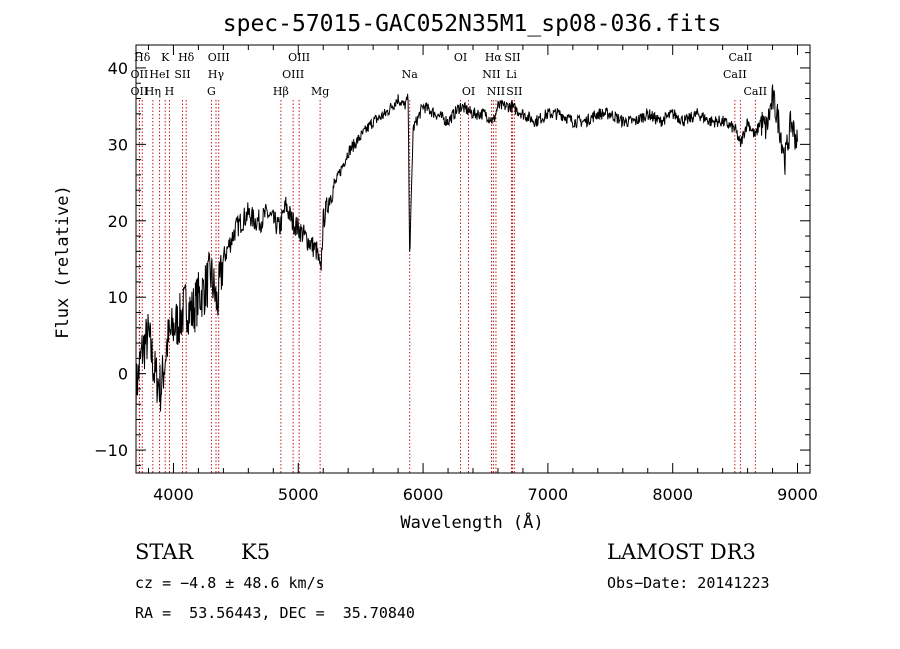 This screenshot has height=649, width=900. I want to click on y-tick-label: 10, so click(118, 297).